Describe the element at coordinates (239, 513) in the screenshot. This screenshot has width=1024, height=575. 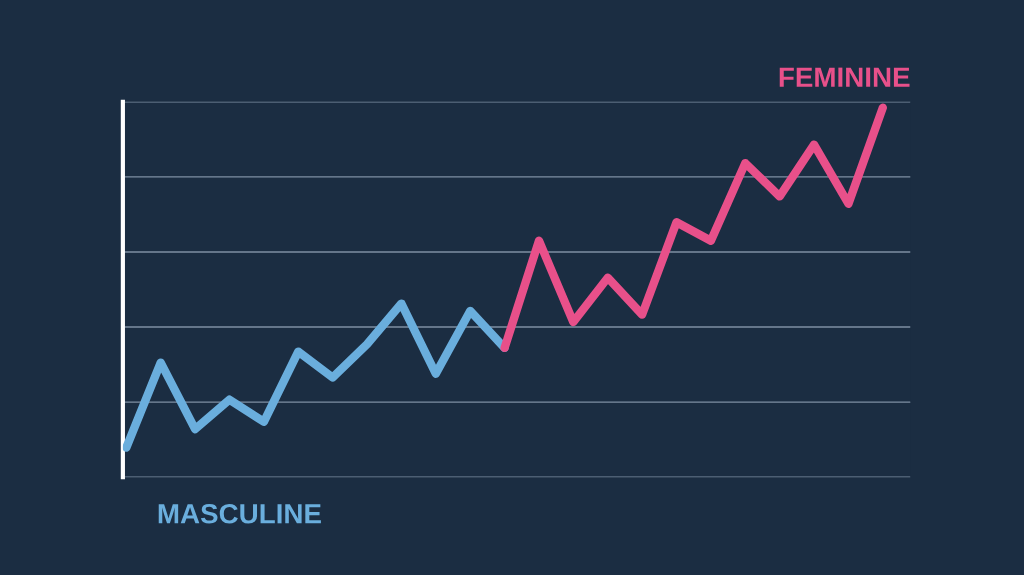
I see `text: MASCULINE` at that location.